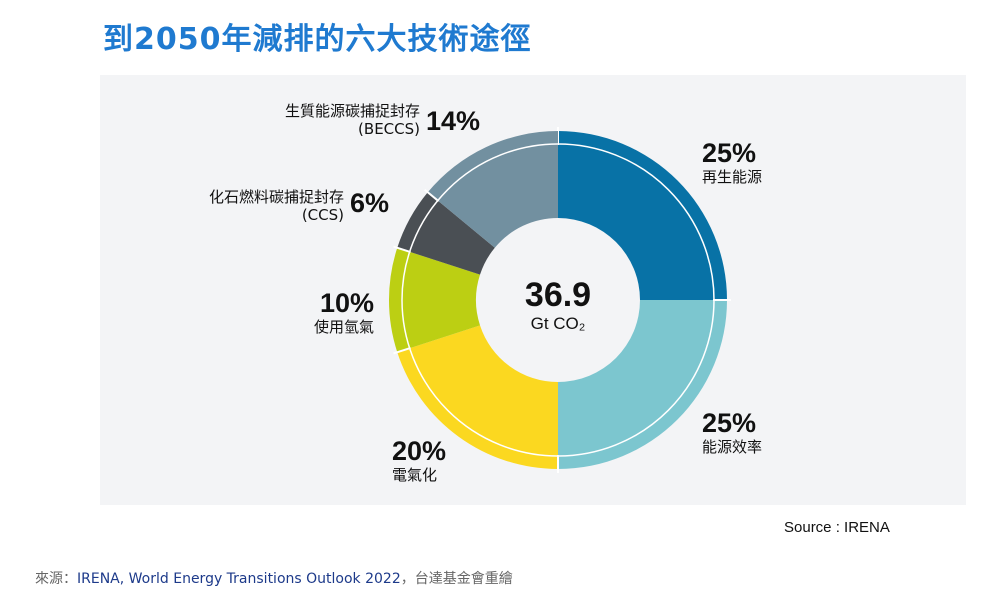 This screenshot has height=595, width=984. I want to click on label-efficiency: 25% 能源效率, so click(732, 432).